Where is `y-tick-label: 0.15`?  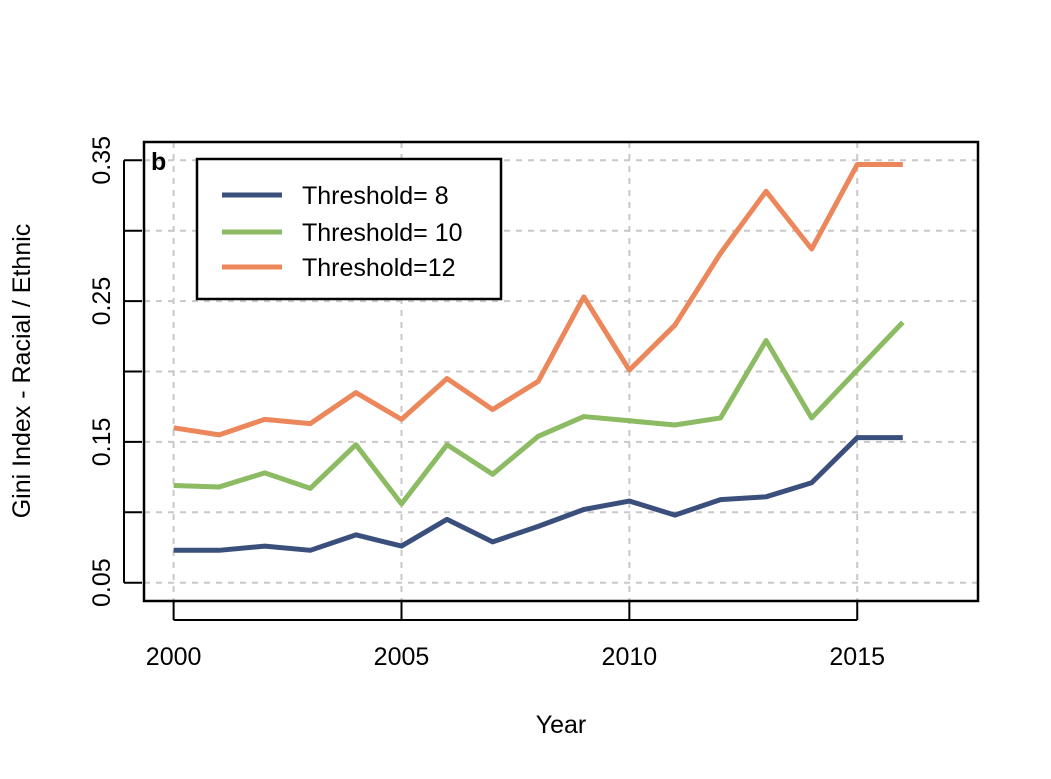
y-tick-label: 0.15 is located at coordinates (102, 442).